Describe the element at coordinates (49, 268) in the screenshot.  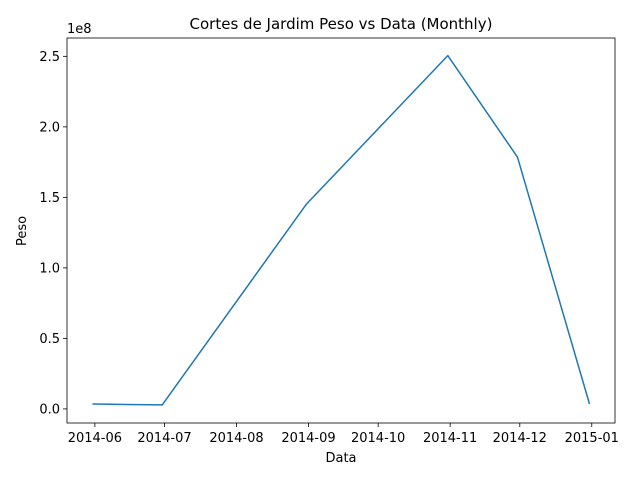
I see `y-tick-label: 1.0` at that location.